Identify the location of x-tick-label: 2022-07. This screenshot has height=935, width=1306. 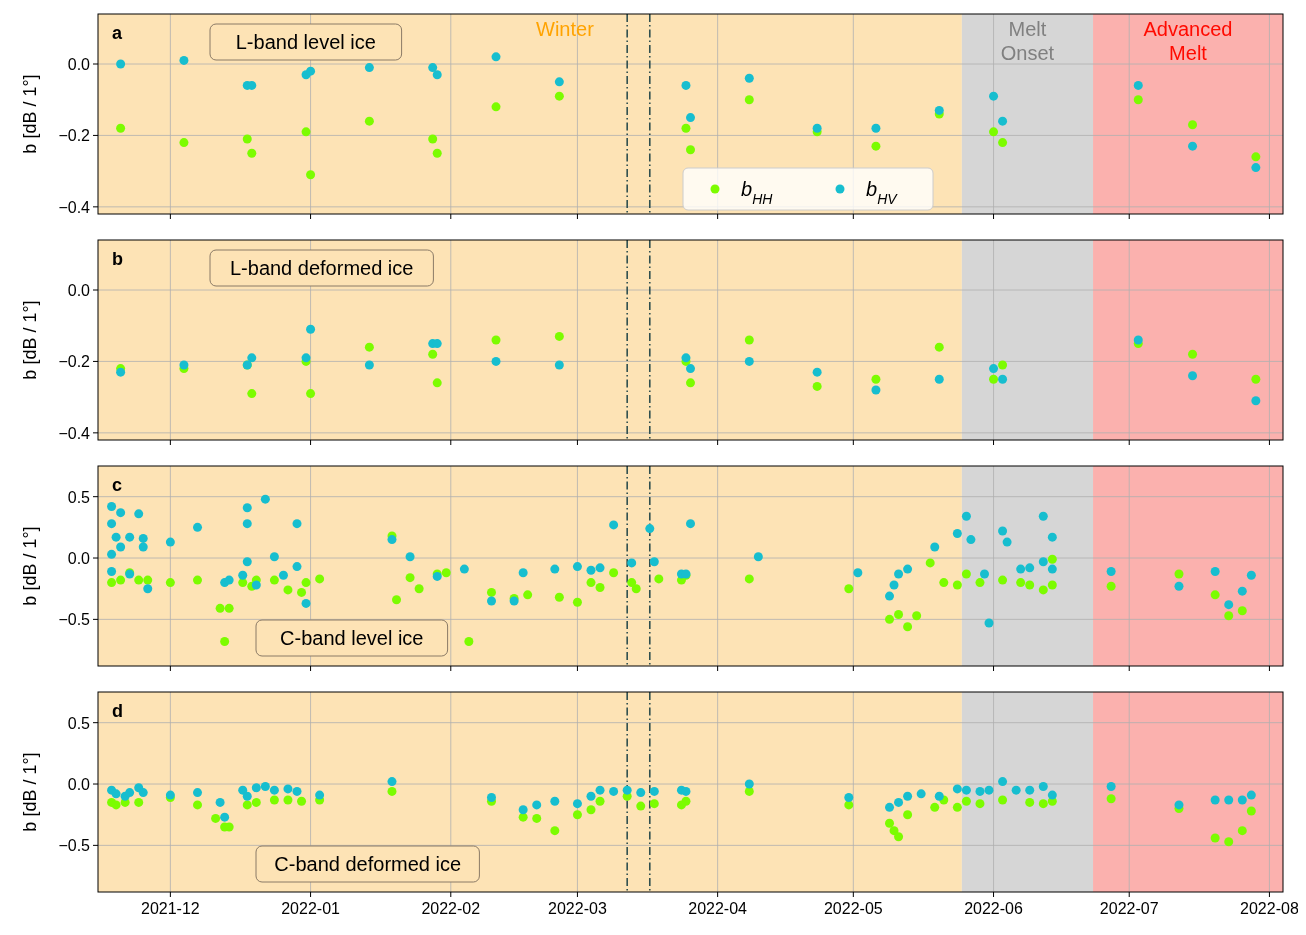
(1129, 908).